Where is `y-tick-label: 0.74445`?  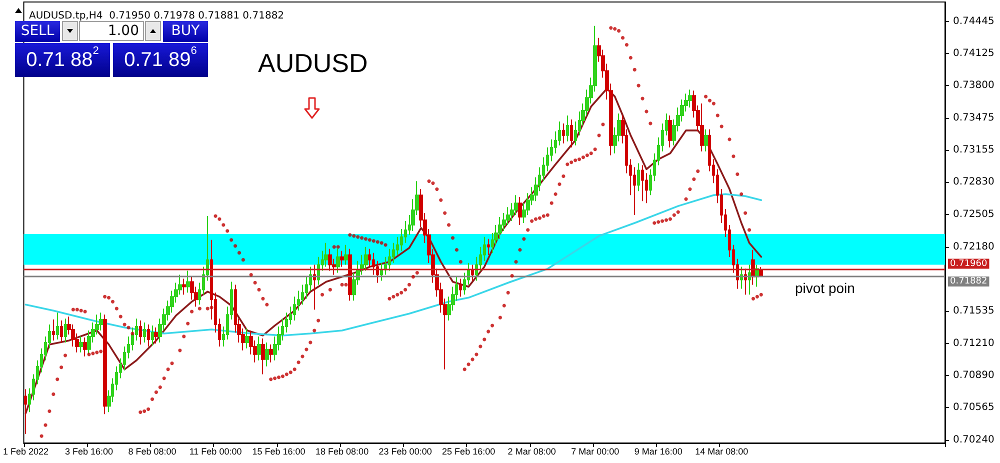
y-tick-label: 0.74445 is located at coordinates (973, 21).